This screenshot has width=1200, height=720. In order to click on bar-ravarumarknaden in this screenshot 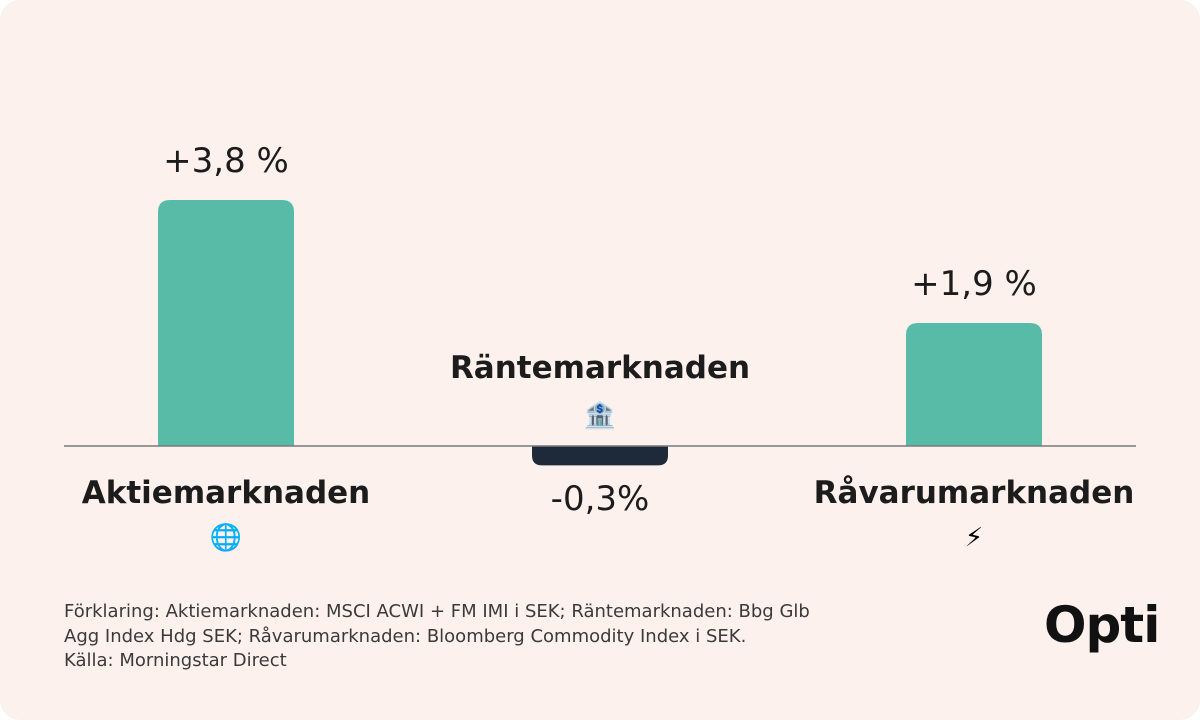, I will do `click(974, 384)`.